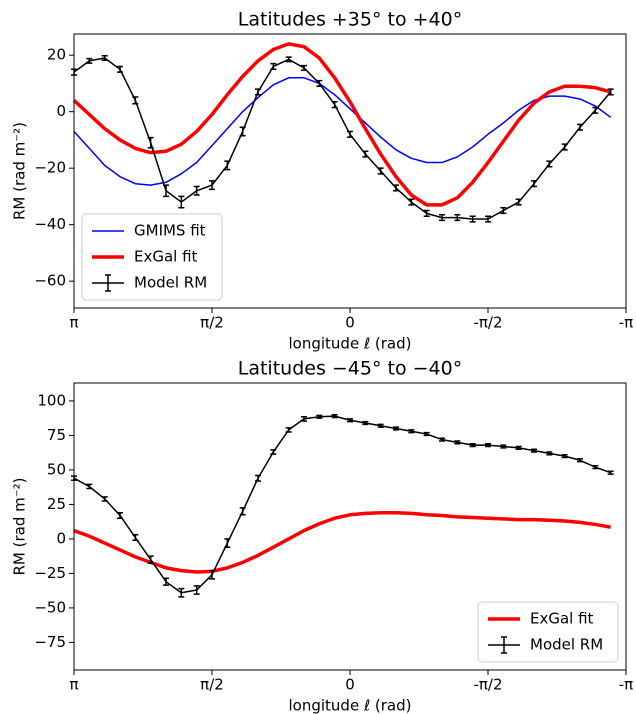  What do you see at coordinates (50, 573) in the screenshot?
I see `y-tick-label: −25` at bounding box center [50, 573].